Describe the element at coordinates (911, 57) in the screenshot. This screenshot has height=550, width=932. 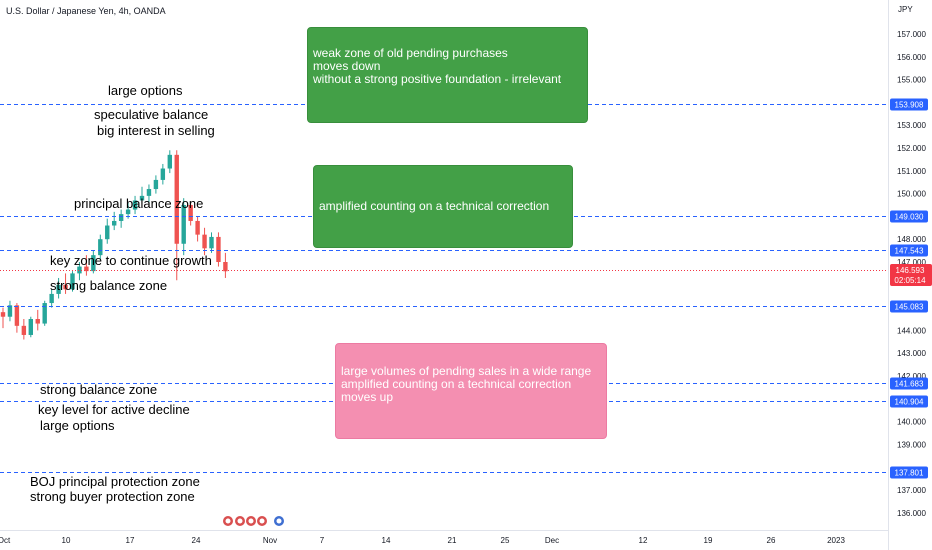
I see `price-tick-label: 156.000` at that location.